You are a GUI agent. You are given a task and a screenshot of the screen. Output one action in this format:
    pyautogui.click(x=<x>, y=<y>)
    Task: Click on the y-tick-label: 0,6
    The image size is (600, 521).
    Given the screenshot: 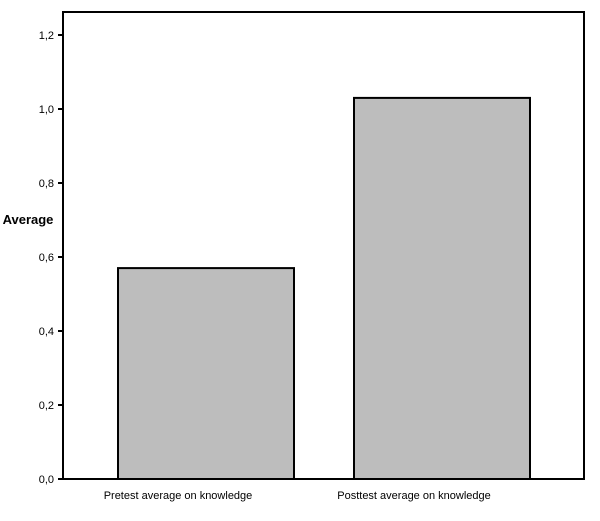 What is the action you would take?
    pyautogui.click(x=46, y=258)
    